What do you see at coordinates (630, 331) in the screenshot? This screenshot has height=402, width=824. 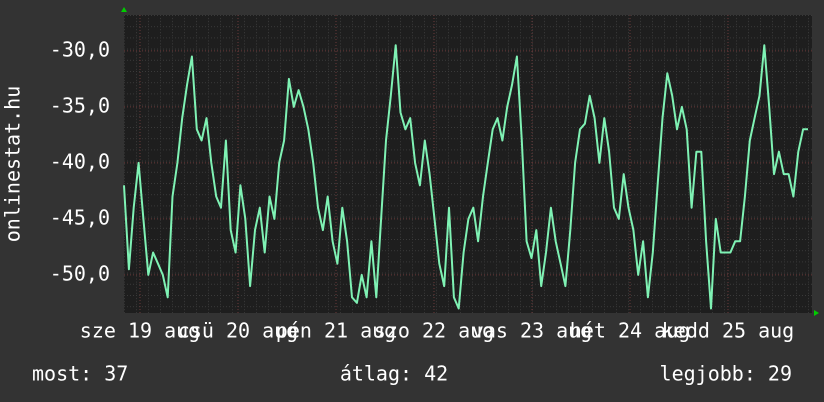 I see `x-tick-label: hét 24 aug` at bounding box center [630, 331].